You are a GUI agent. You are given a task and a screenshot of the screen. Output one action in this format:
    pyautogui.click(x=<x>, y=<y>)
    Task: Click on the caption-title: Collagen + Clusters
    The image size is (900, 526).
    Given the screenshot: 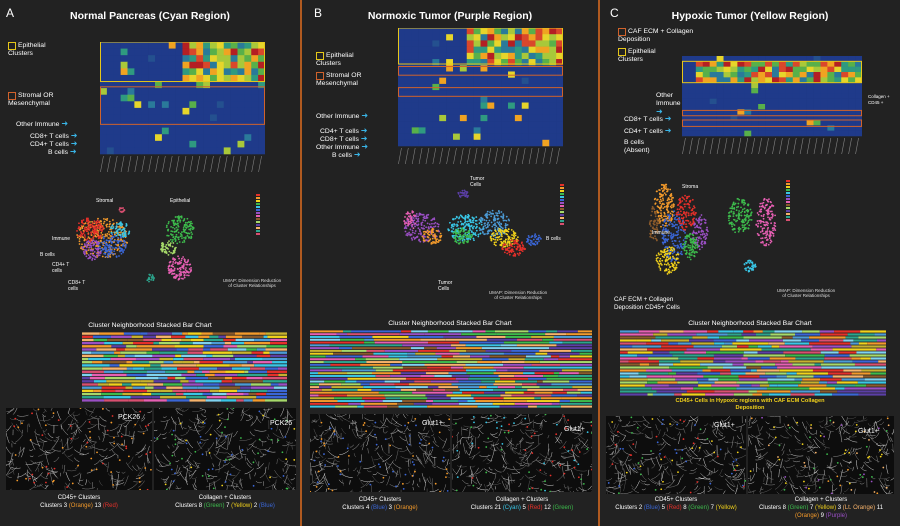 What is the action you would take?
    pyautogui.click(x=225, y=498)
    